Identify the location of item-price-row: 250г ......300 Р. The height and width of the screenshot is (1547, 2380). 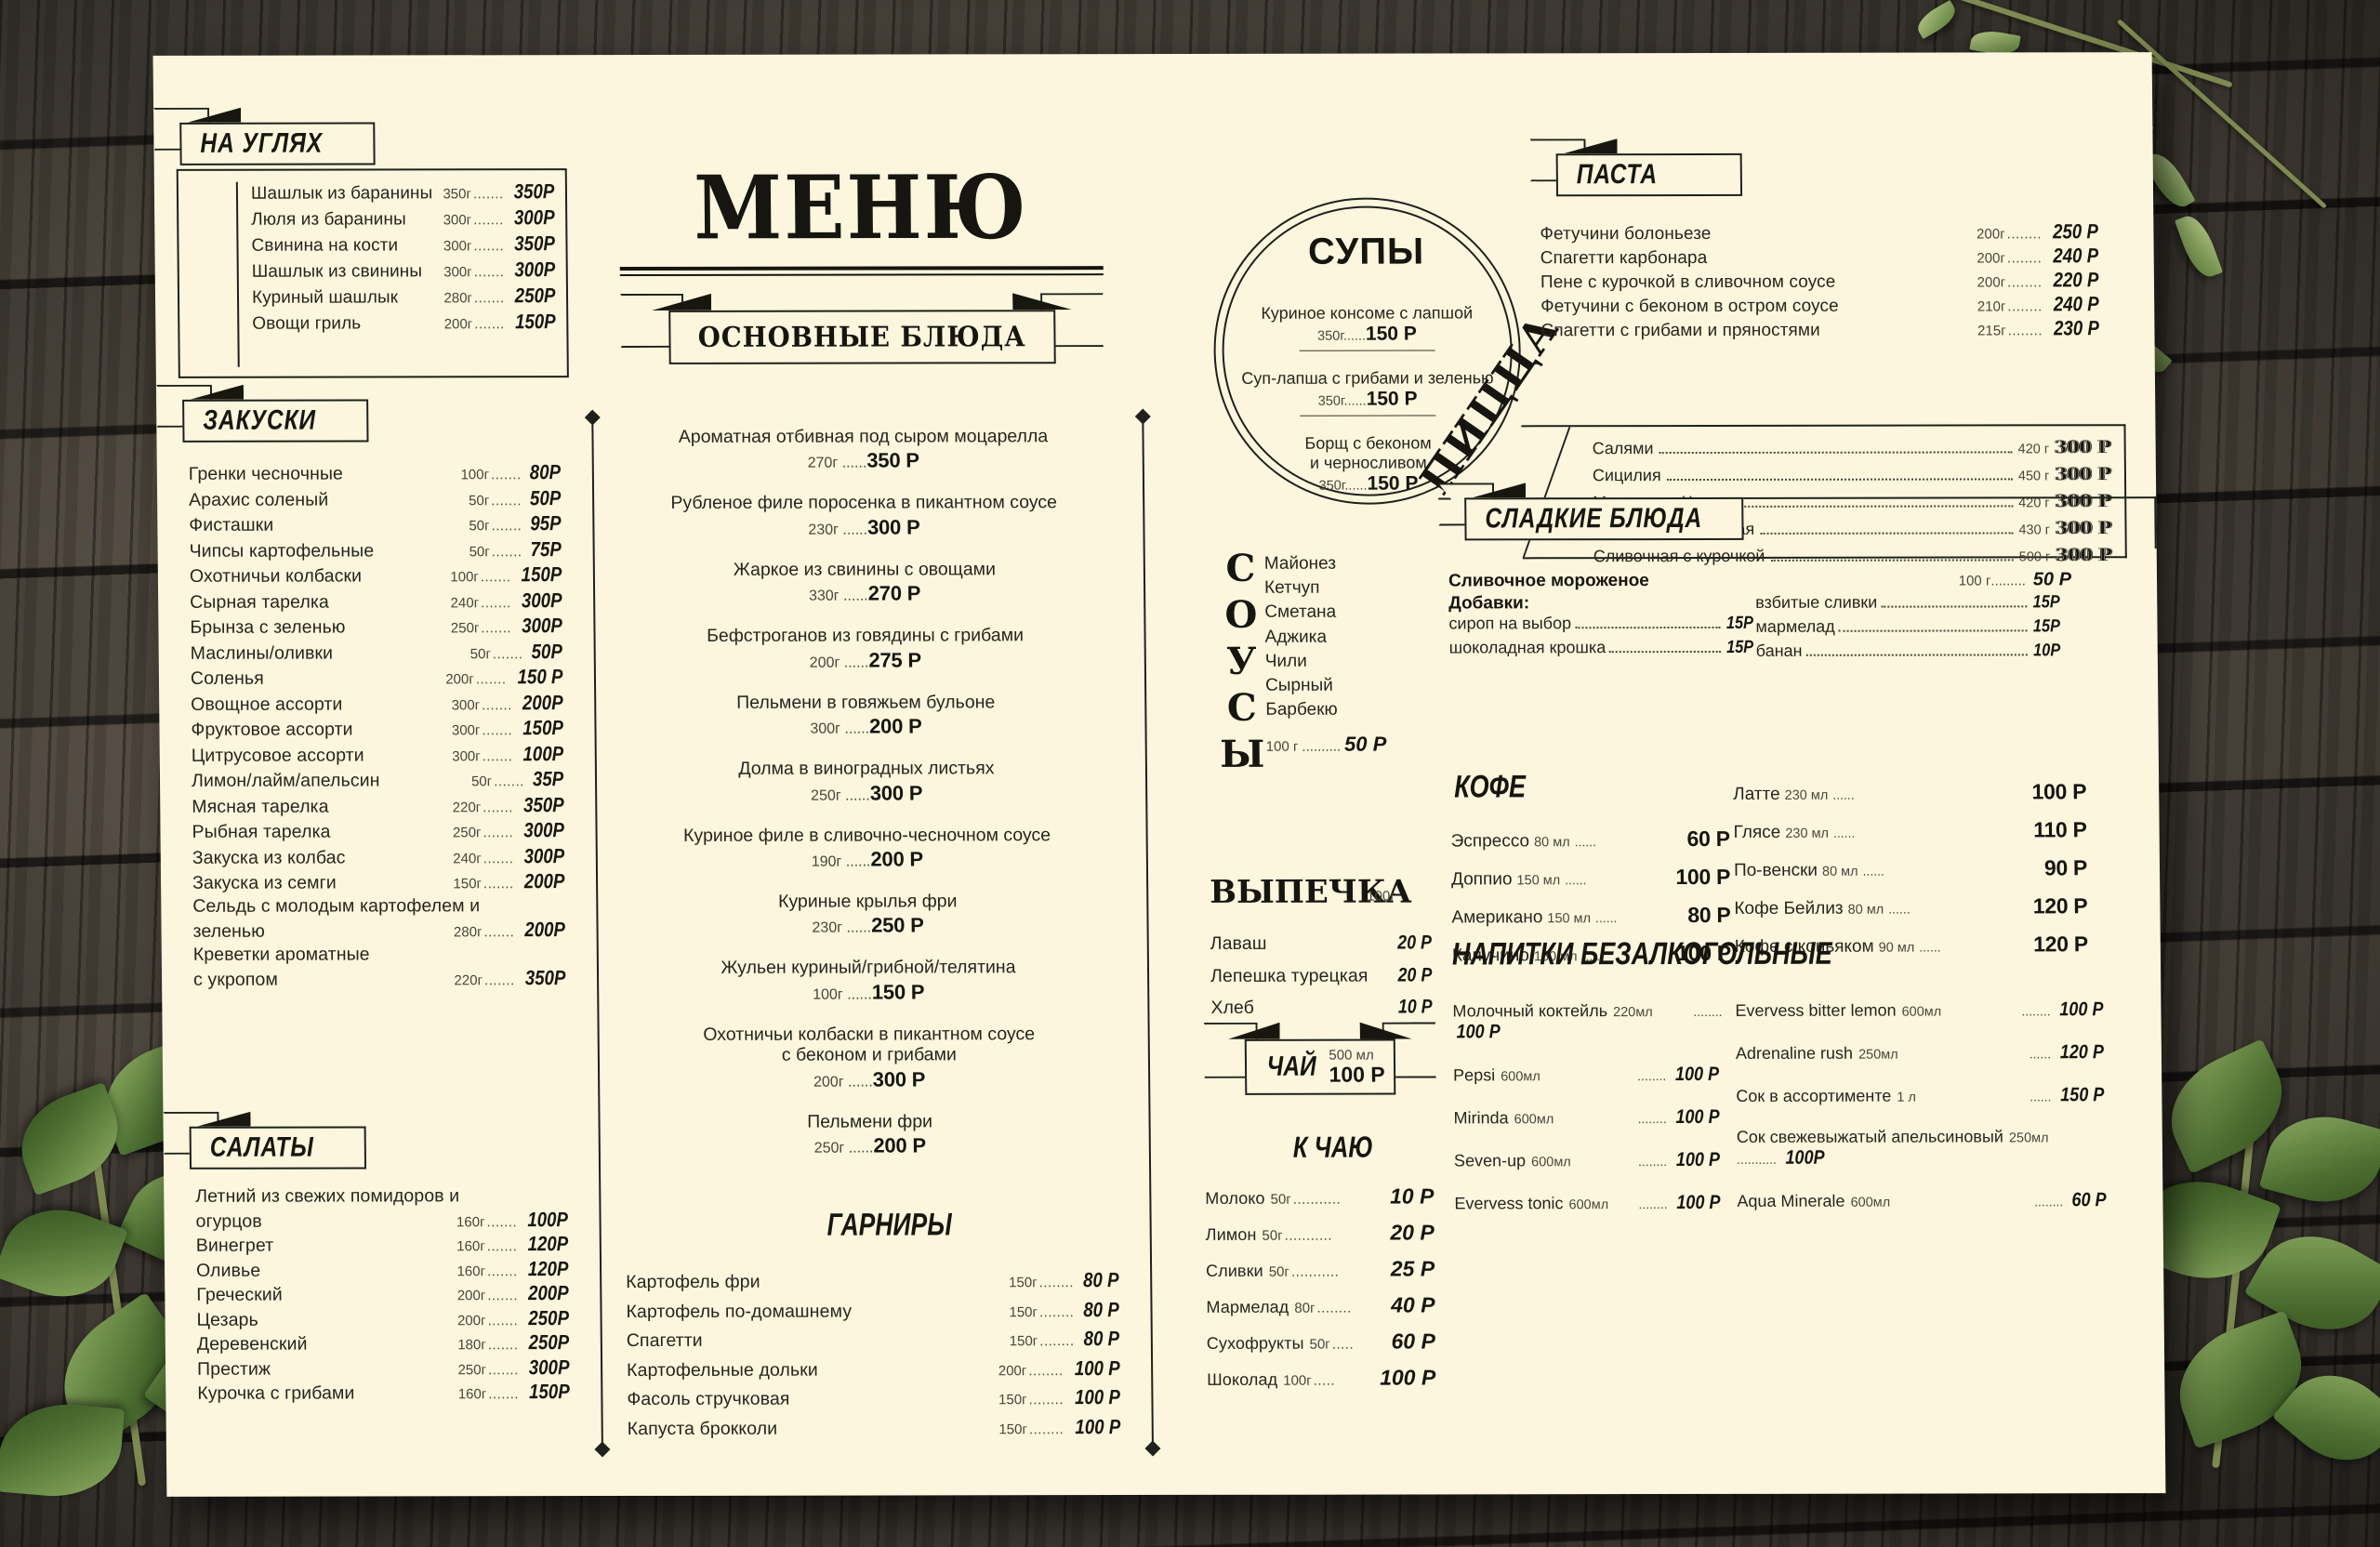
(867, 792).